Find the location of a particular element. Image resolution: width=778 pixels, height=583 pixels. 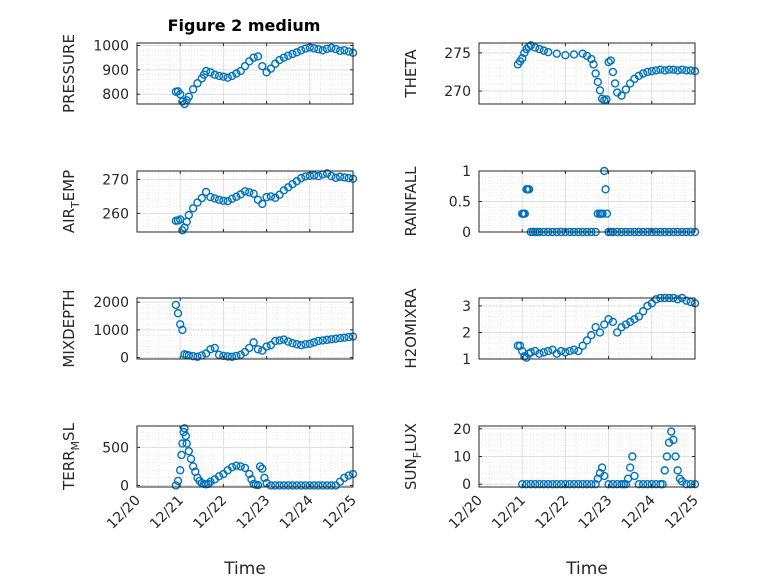

x-tick-label: 12/24 is located at coordinates (297, 512).